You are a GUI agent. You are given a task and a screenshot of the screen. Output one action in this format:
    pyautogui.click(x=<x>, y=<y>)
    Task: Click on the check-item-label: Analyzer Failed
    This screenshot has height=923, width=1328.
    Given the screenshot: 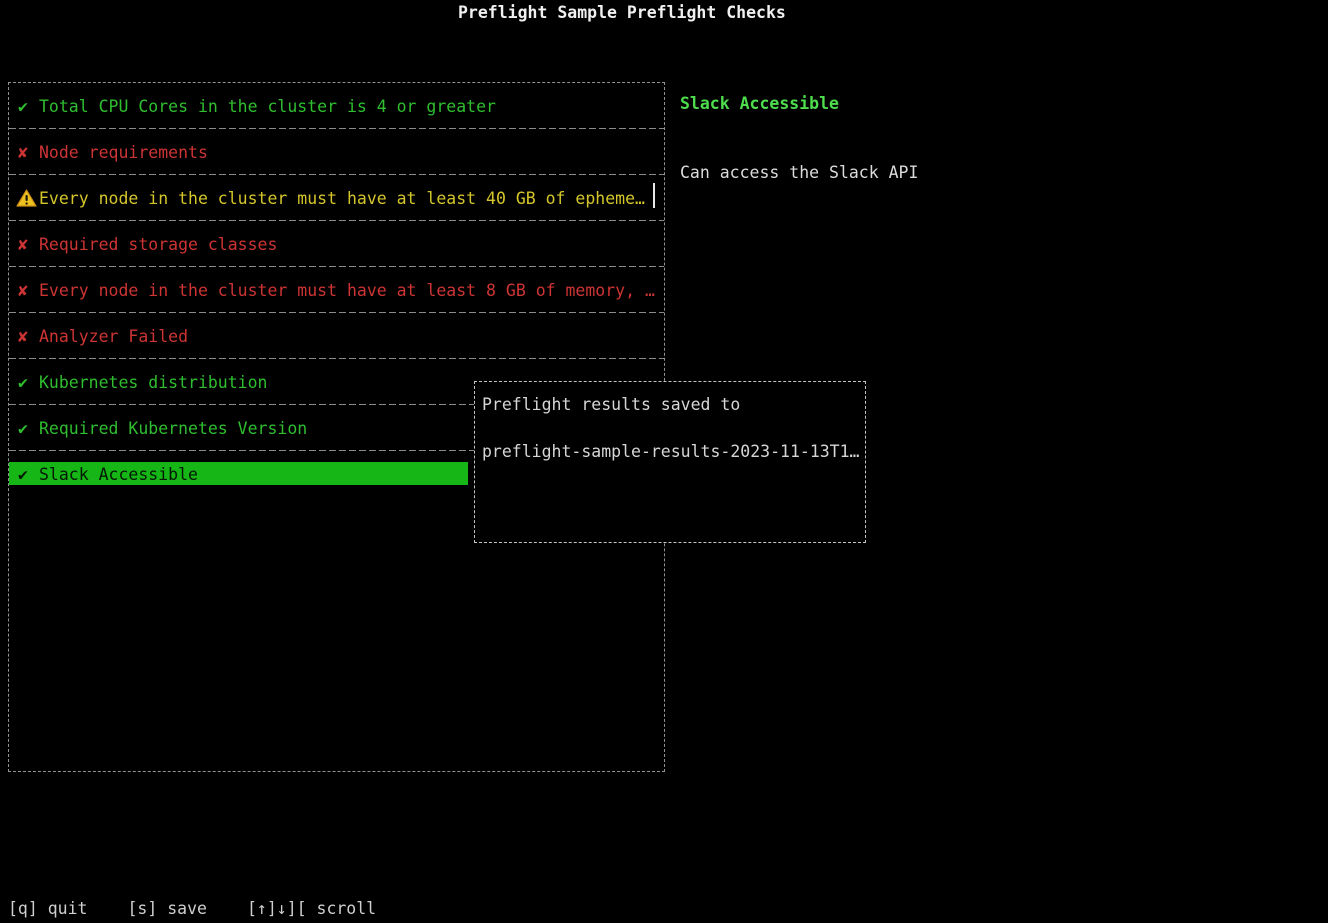 What is the action you would take?
    pyautogui.click(x=114, y=336)
    